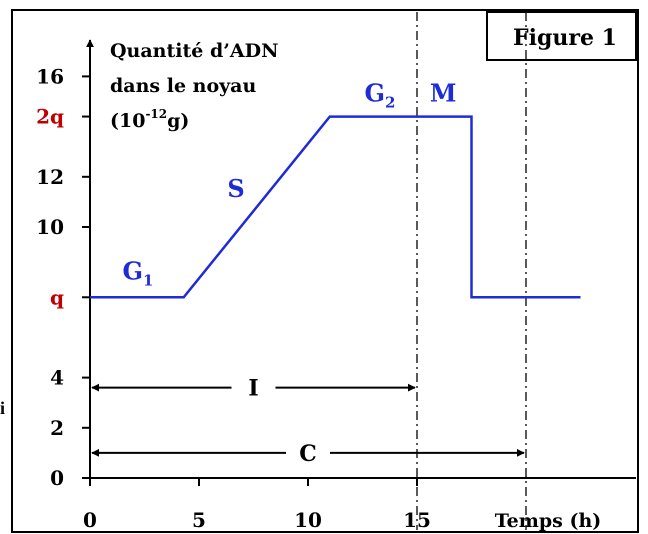 This screenshot has width=648, height=534. I want to click on x-tick-label: 5, so click(199, 520).